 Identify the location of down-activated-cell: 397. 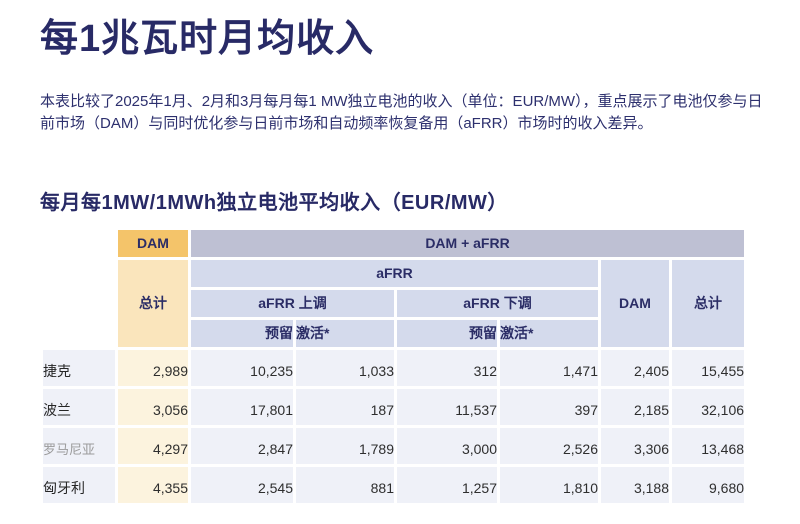
(549, 406).